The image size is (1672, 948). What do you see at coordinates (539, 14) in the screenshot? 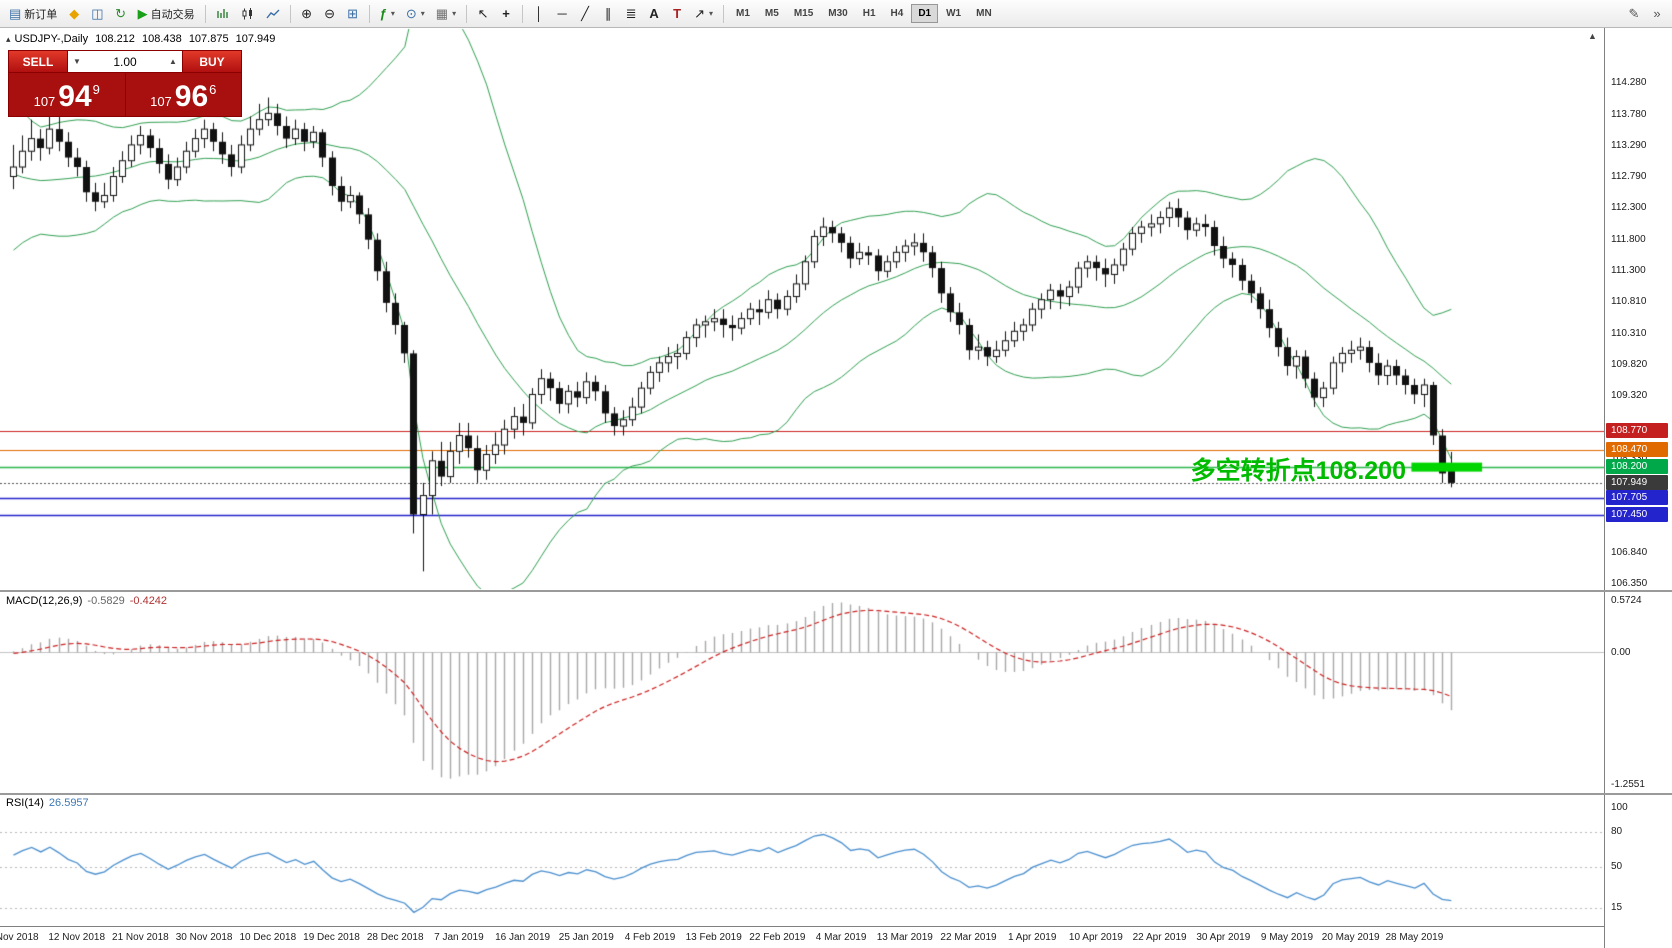
I see `vertical-line-tool-button: │` at bounding box center [539, 14].